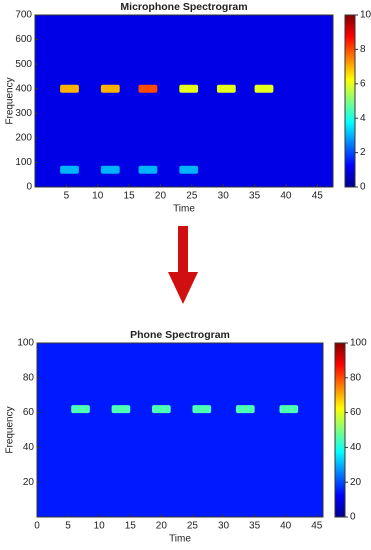 The image size is (371, 550). Describe the element at coordinates (358, 343) in the screenshot. I see `colorbar-tick-label: 100` at that location.